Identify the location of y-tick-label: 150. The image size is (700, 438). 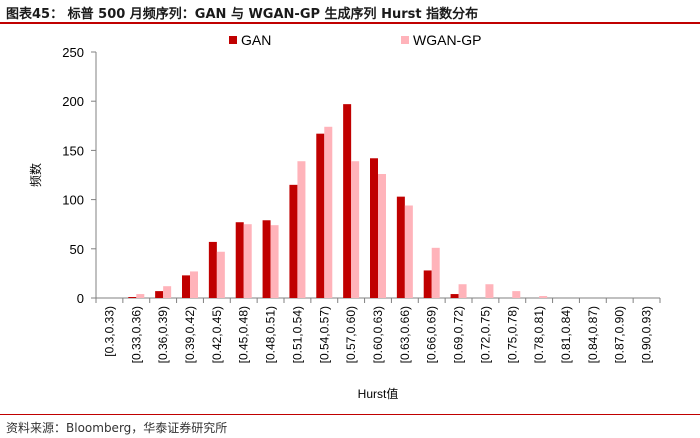
(73, 150).